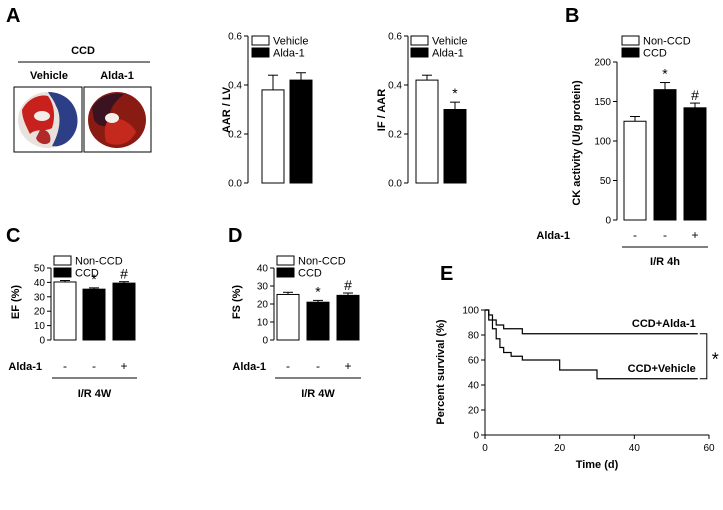 Image resolution: width=723 pixels, height=510 pixels. Describe the element at coordinates (662, 369) in the screenshot. I see `curve-label: CCD+Vehicle` at that location.